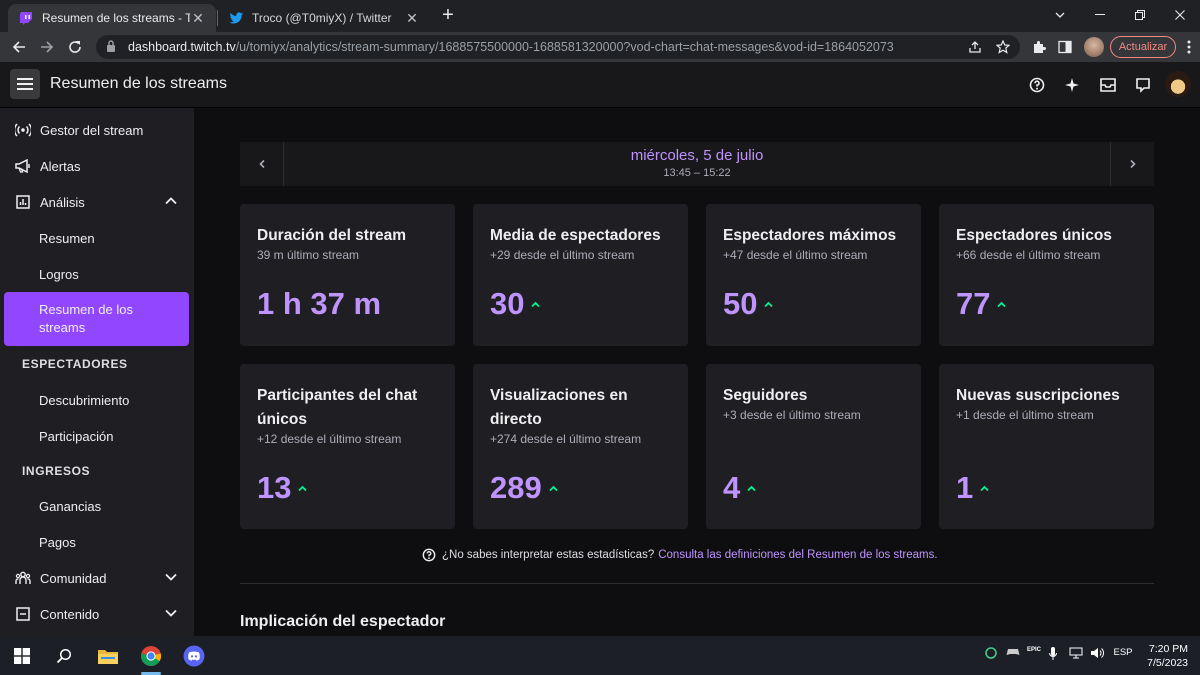  I want to click on browser-tab-twitter: Troco (@T0miyX) / Twitter ✕, so click(324, 18).